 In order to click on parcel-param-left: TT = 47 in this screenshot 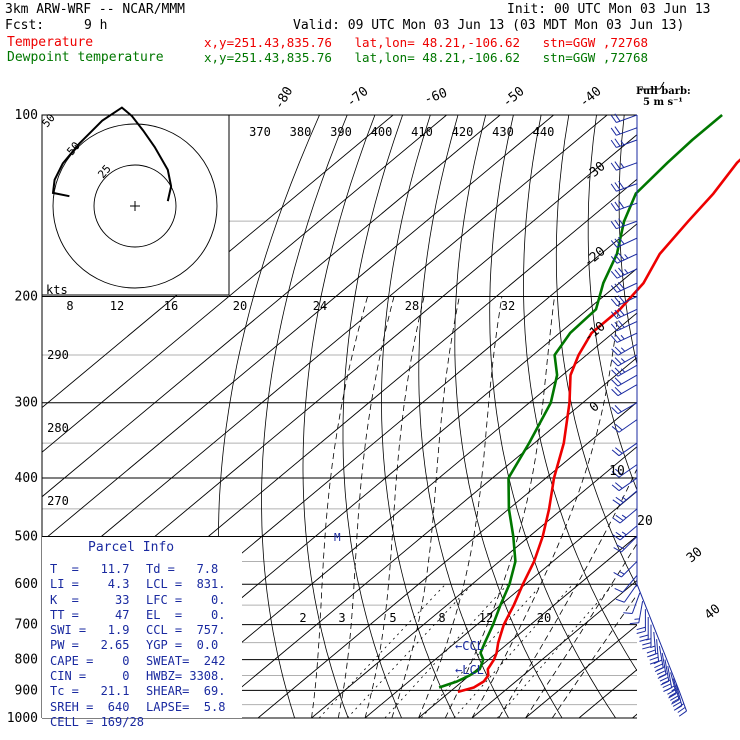, I will do `click(90, 614)`.